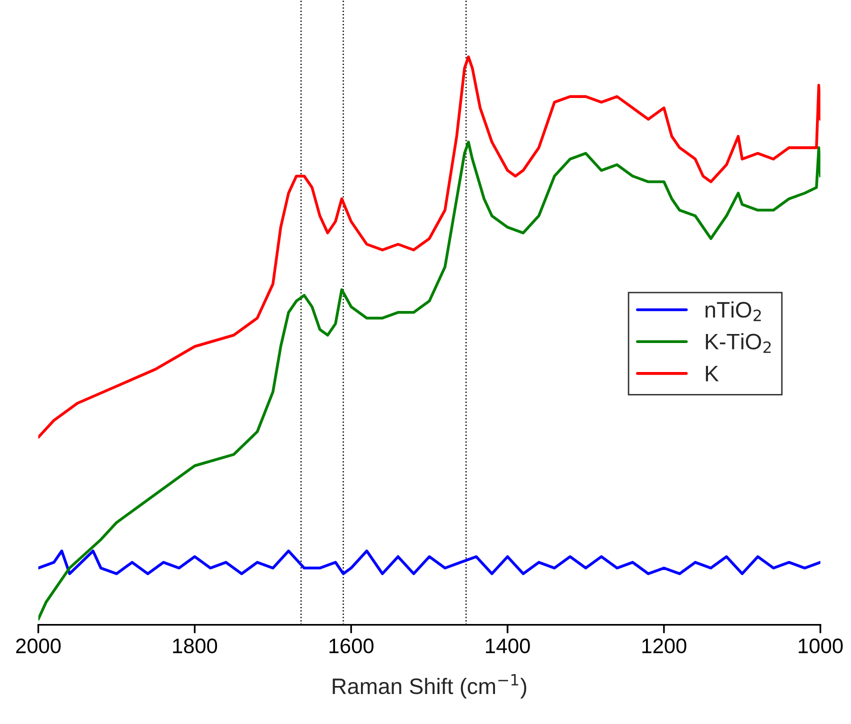 This screenshot has height=724, width=851. What do you see at coordinates (733, 311) in the screenshot?
I see `legend-label: nTiO$_{2}$` at bounding box center [733, 311].